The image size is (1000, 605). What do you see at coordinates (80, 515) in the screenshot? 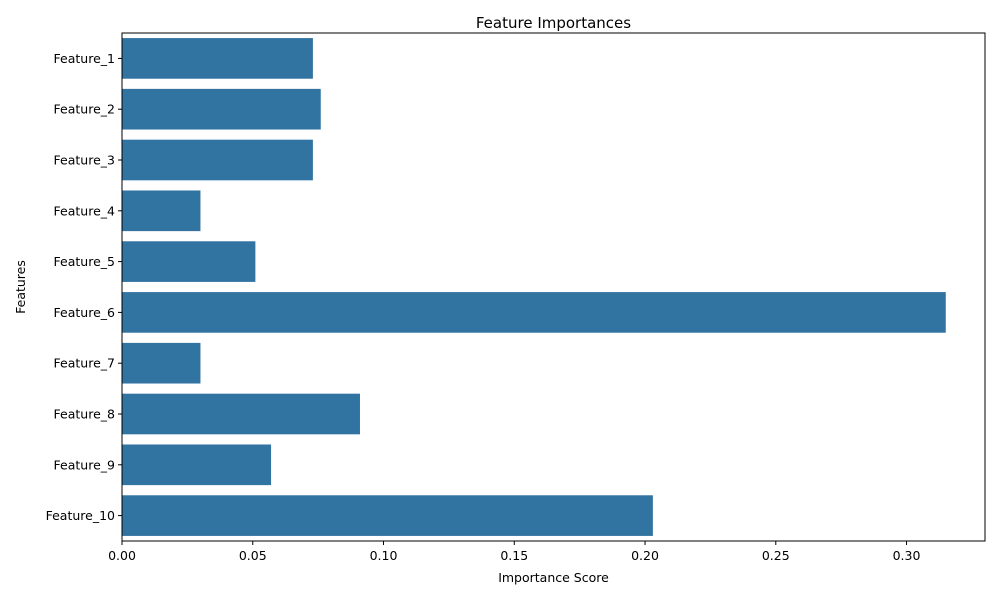
I see `y-tick-label: Feature_10` at bounding box center [80, 515].